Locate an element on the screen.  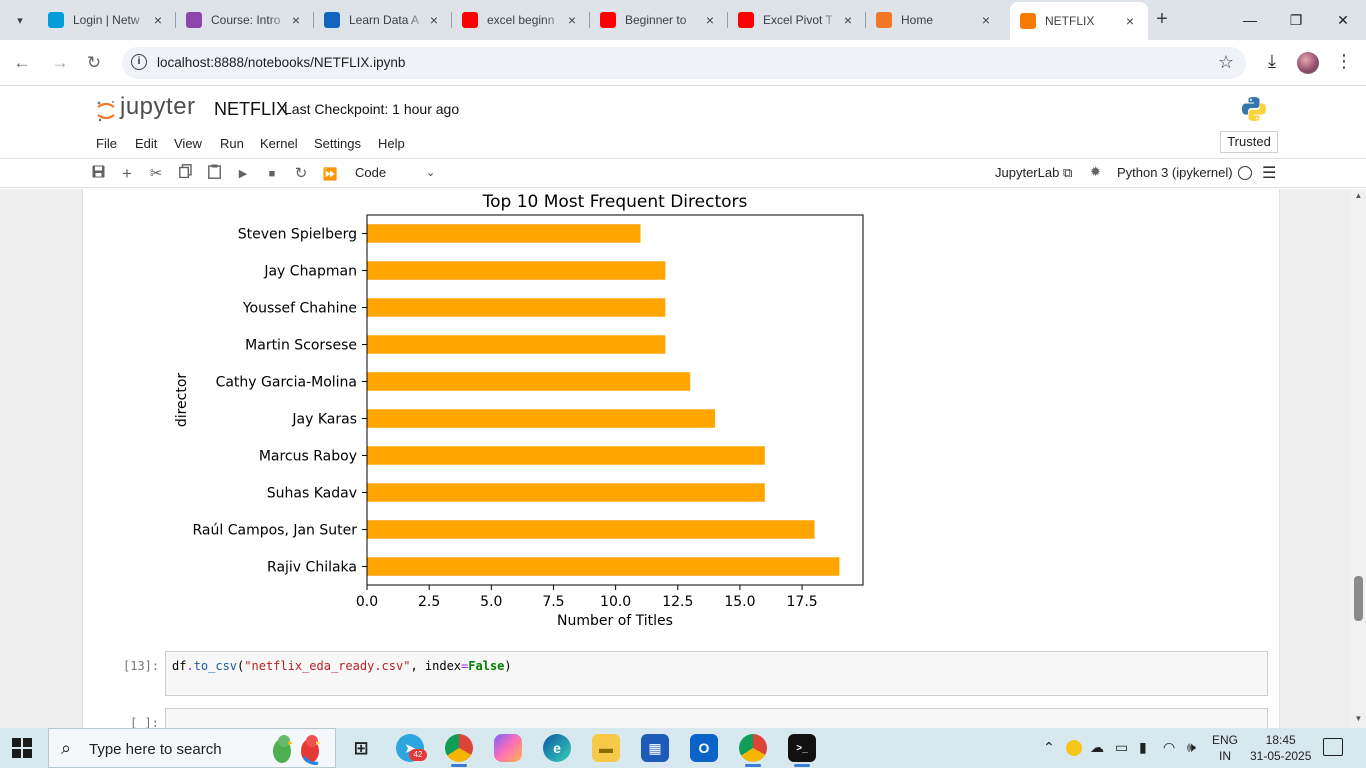
run-icon: ▶ is located at coordinates (243, 174).